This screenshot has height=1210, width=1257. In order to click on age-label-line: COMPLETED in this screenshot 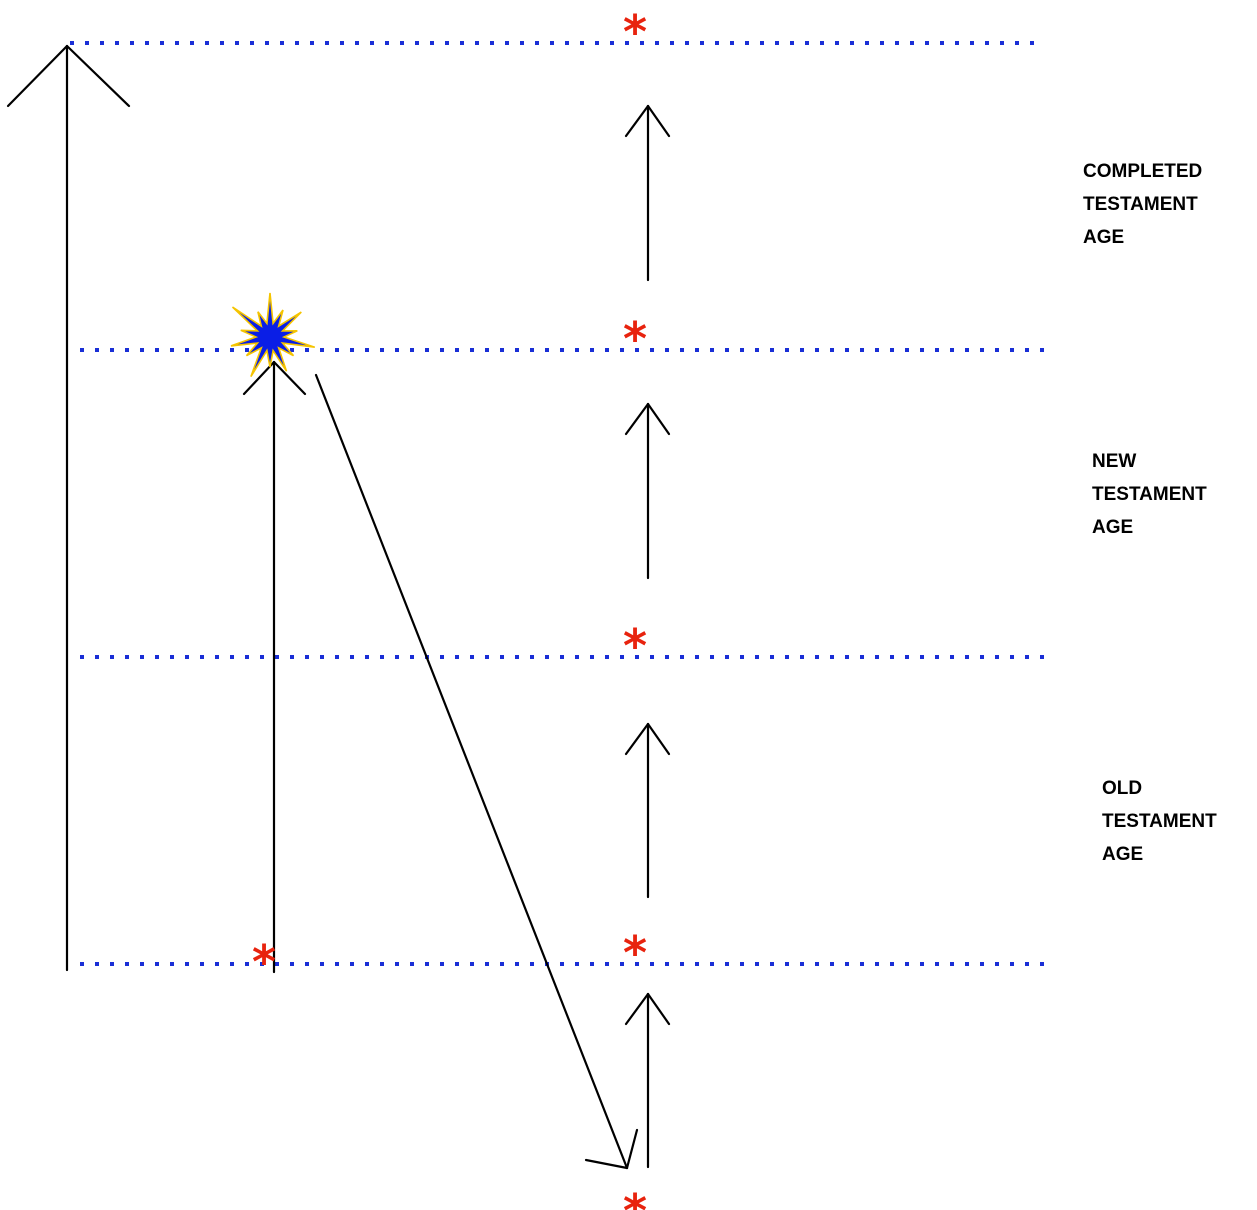, I will do `click(1143, 171)`.